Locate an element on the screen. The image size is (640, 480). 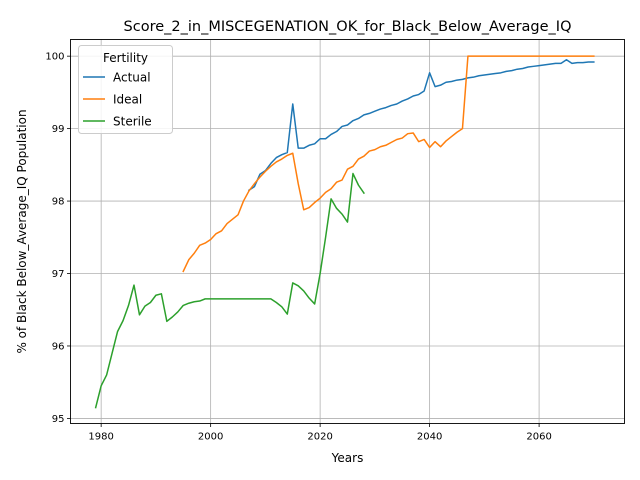
x-tick-label: 1980 is located at coordinates (100, 437).